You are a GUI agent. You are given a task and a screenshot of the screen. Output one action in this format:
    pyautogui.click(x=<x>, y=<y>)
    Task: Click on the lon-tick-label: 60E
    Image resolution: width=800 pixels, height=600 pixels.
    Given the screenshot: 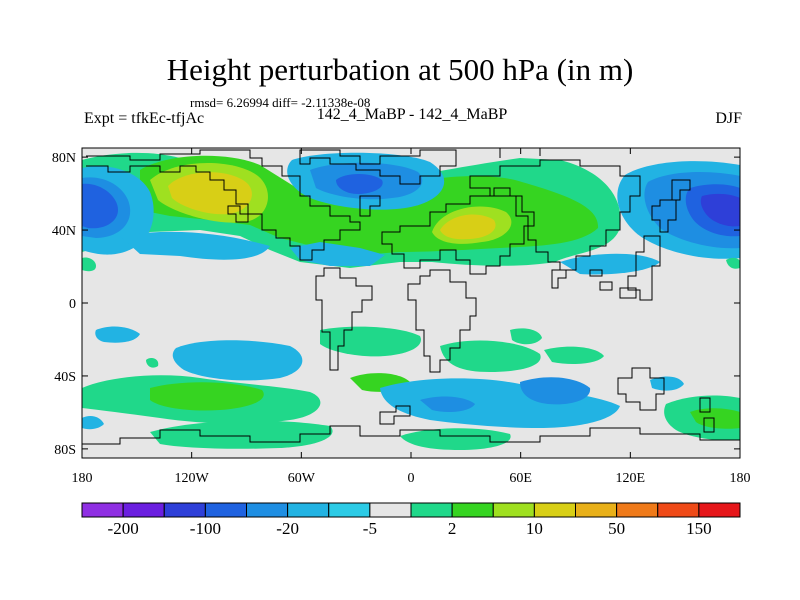 What is the action you would take?
    pyautogui.click(x=520, y=478)
    